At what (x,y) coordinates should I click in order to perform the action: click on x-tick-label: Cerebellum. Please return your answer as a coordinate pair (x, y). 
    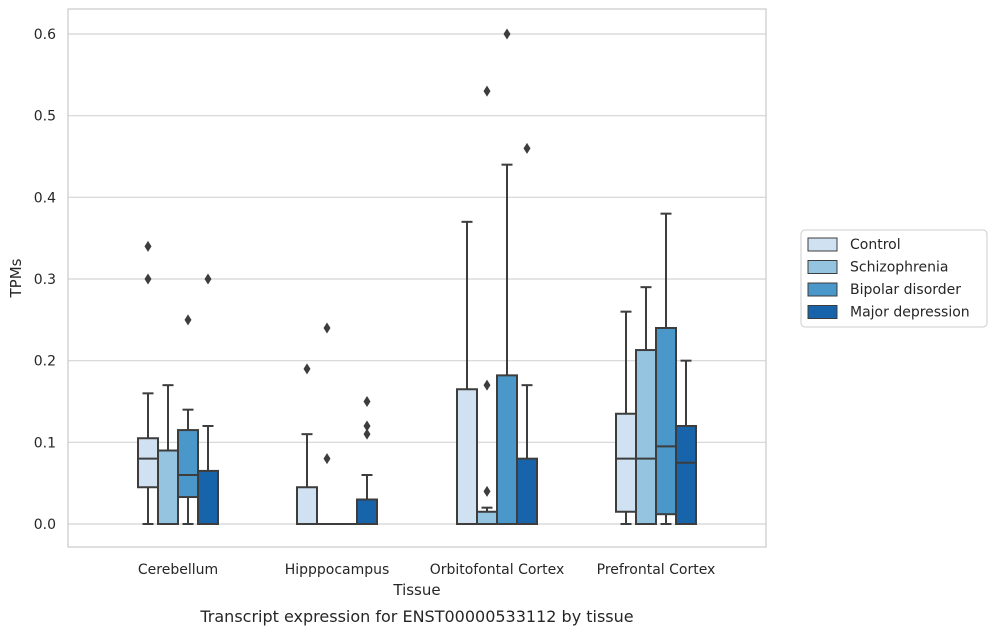
    Looking at the image, I should click on (178, 570).